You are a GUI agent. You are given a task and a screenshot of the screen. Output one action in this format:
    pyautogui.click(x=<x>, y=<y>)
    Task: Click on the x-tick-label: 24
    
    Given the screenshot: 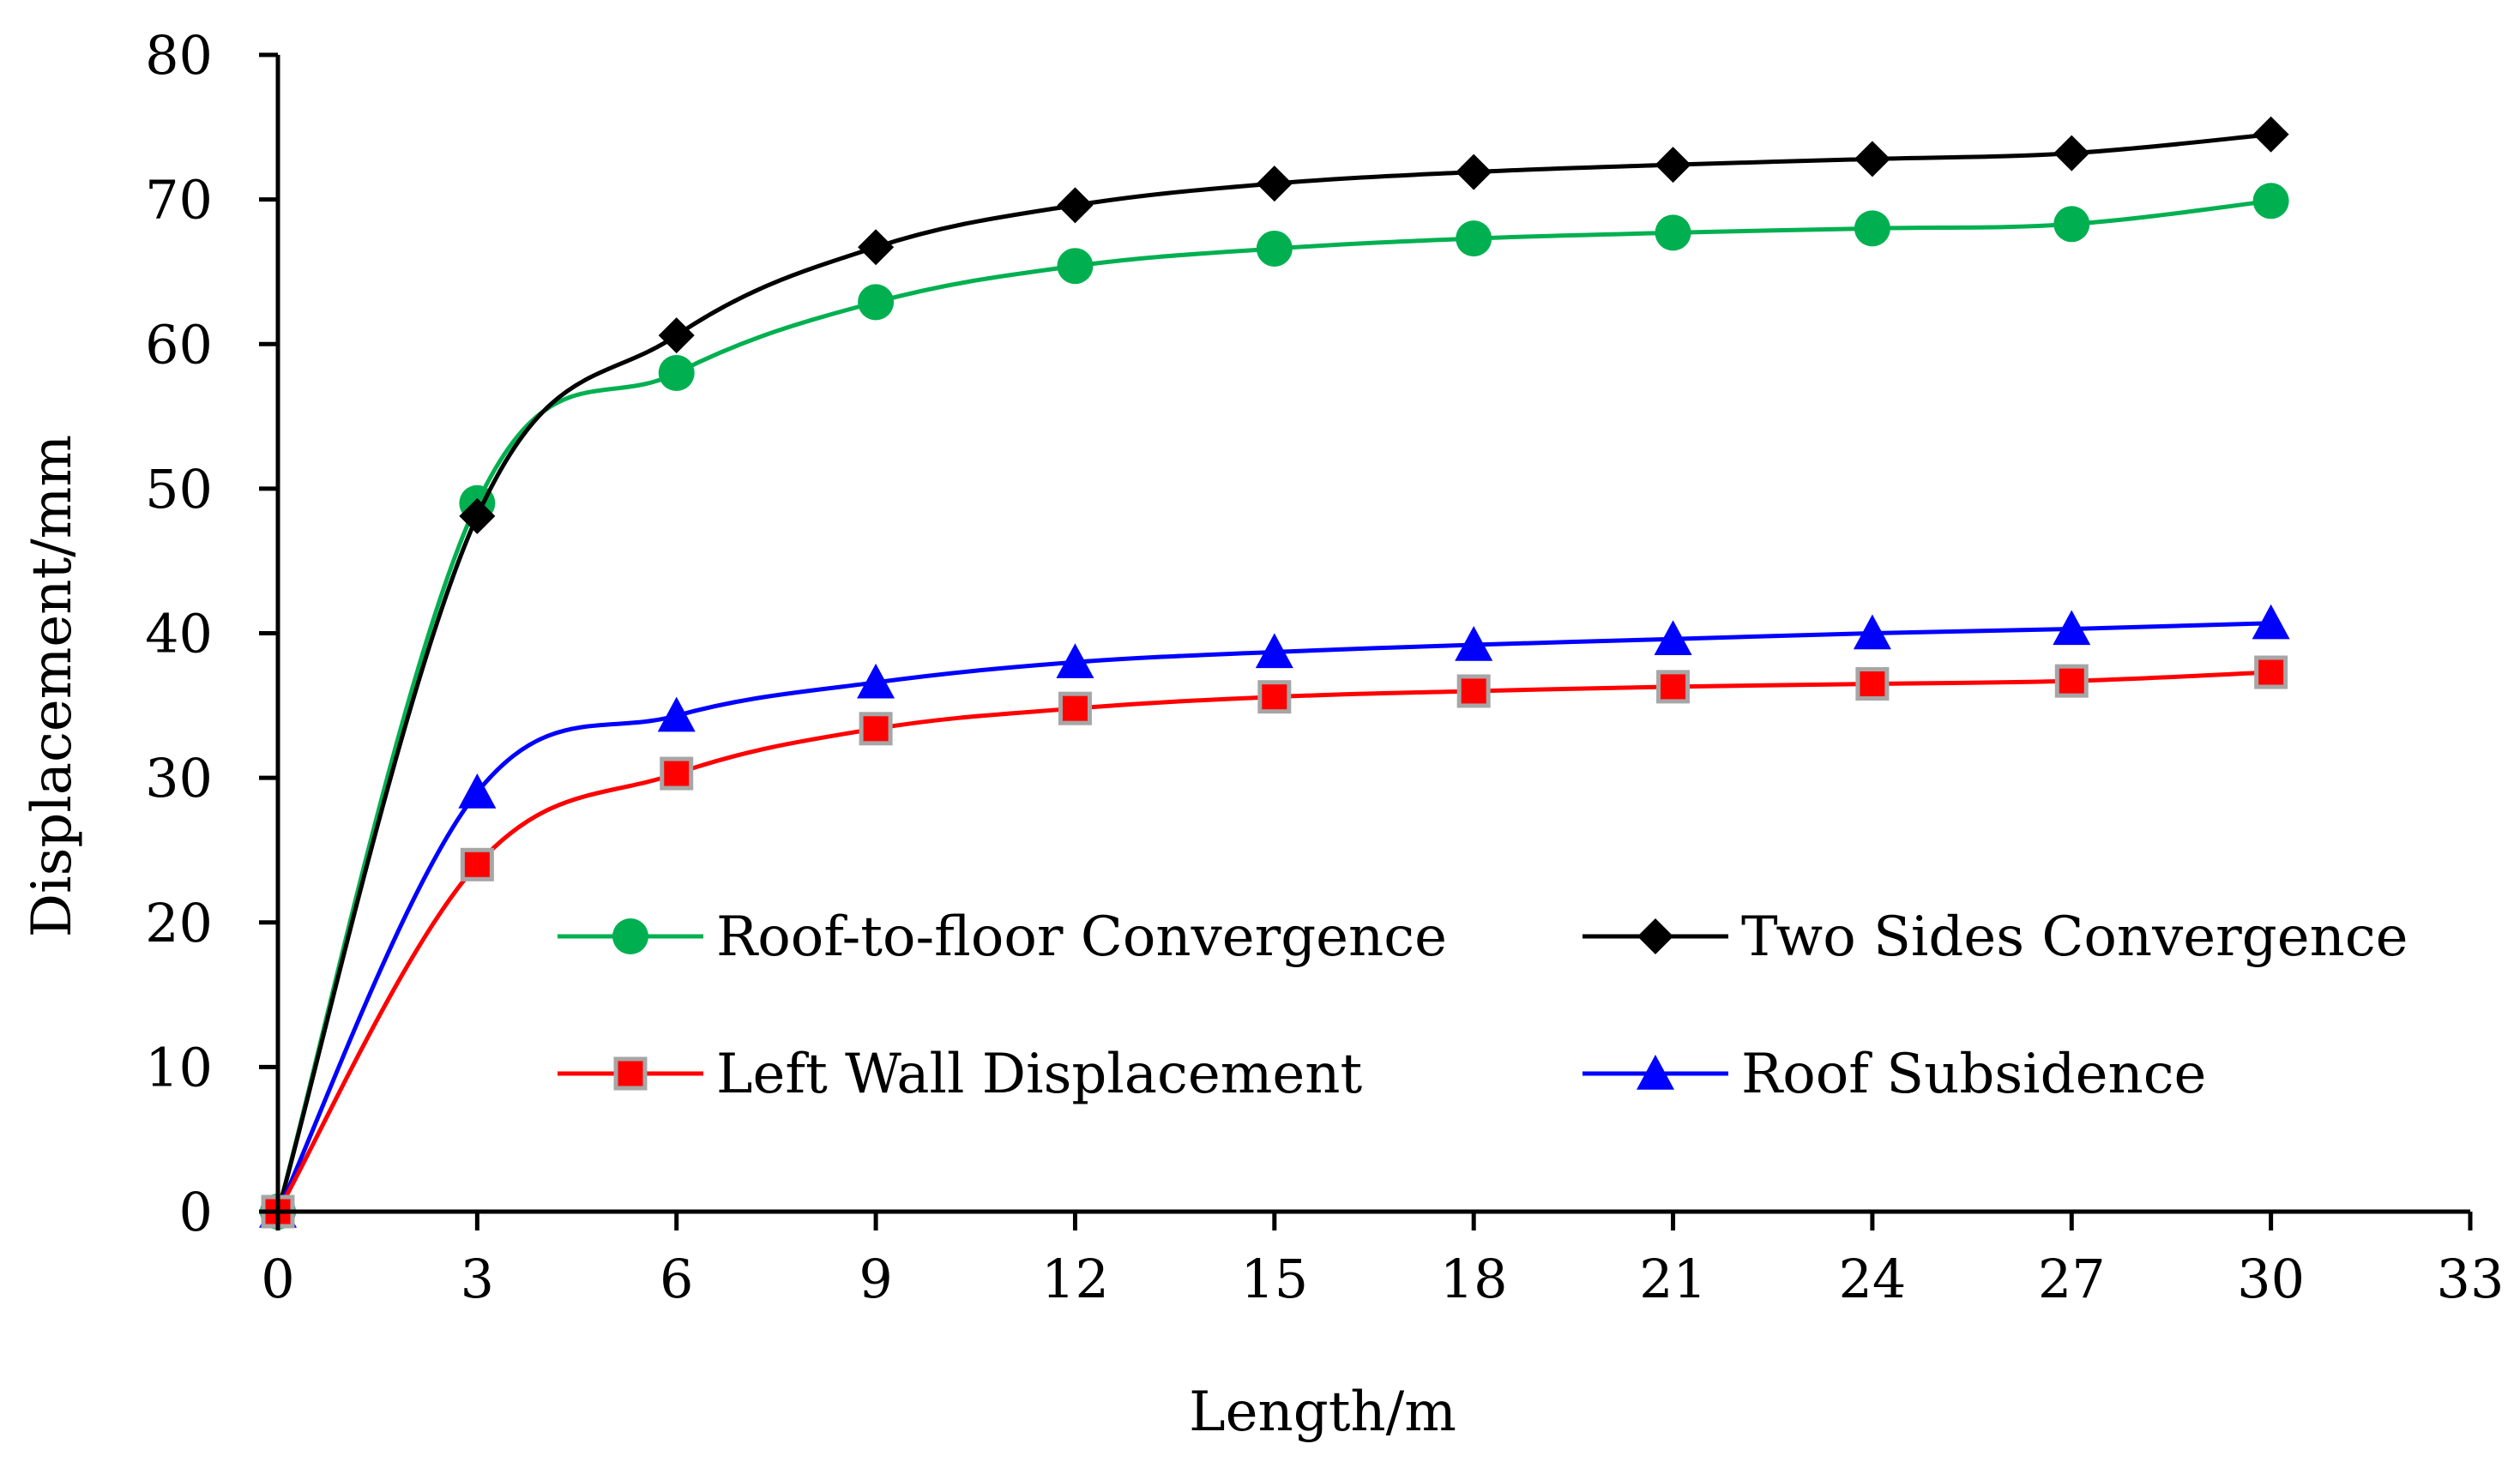 What is the action you would take?
    pyautogui.click(x=1872, y=1279)
    